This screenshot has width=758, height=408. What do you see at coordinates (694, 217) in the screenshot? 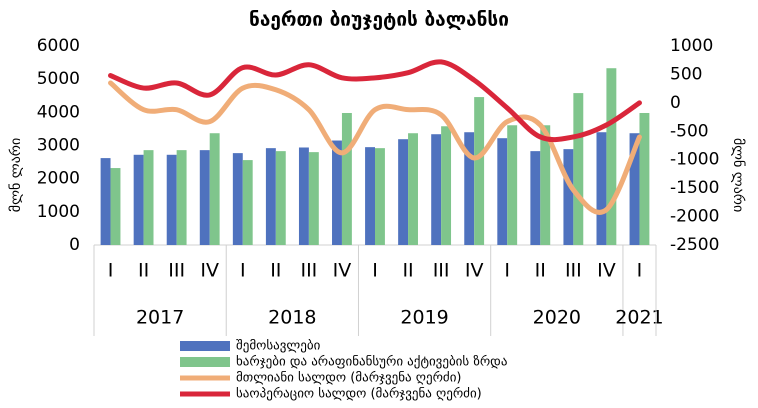
I see `y2-tick-label: -2000` at bounding box center [694, 217].